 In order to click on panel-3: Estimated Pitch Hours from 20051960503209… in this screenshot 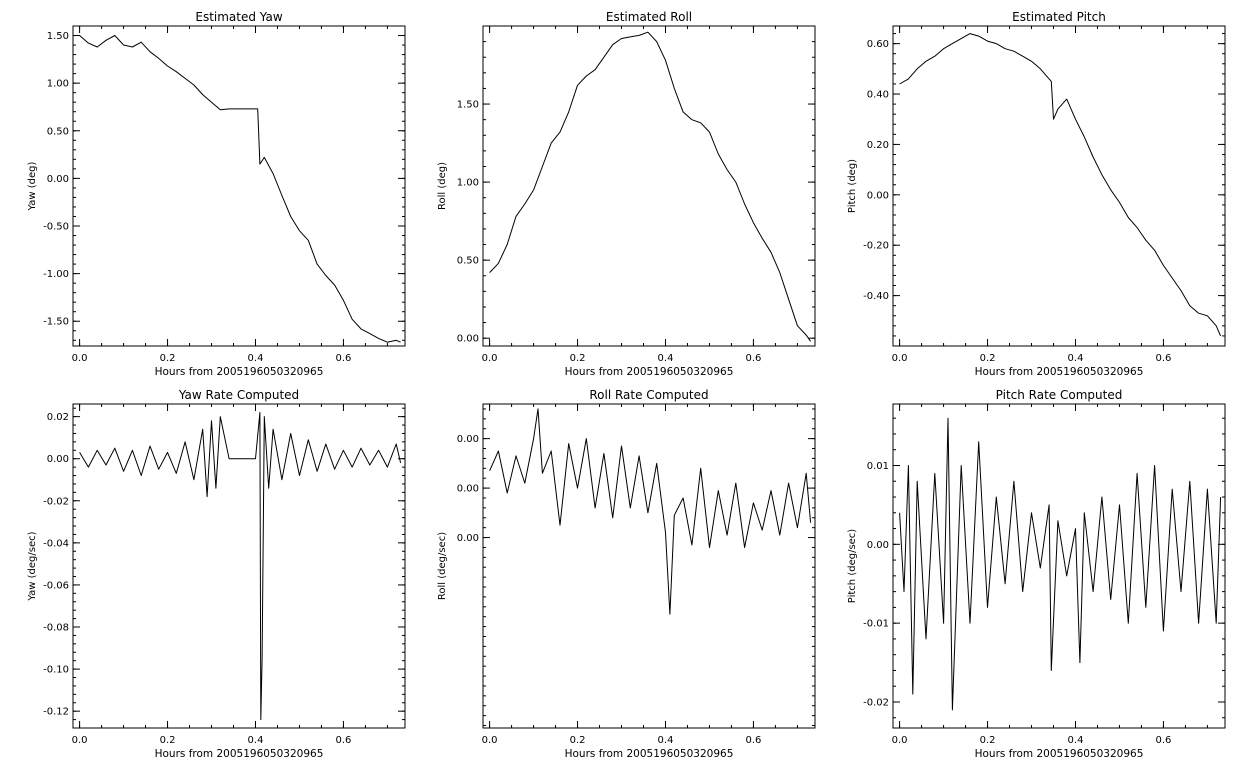, I will do `click(1036, 194)`.